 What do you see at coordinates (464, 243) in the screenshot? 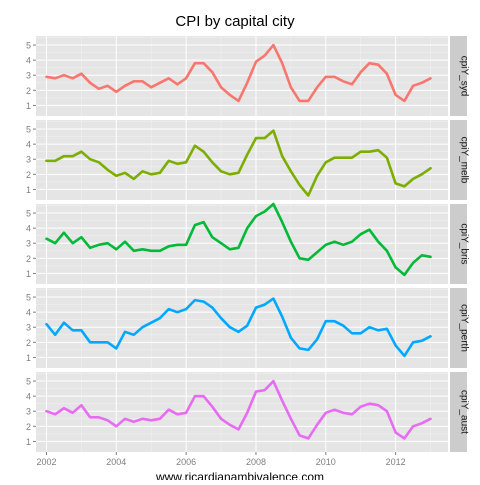
I see `facet-strip-label: cpiY_bris` at bounding box center [464, 243].